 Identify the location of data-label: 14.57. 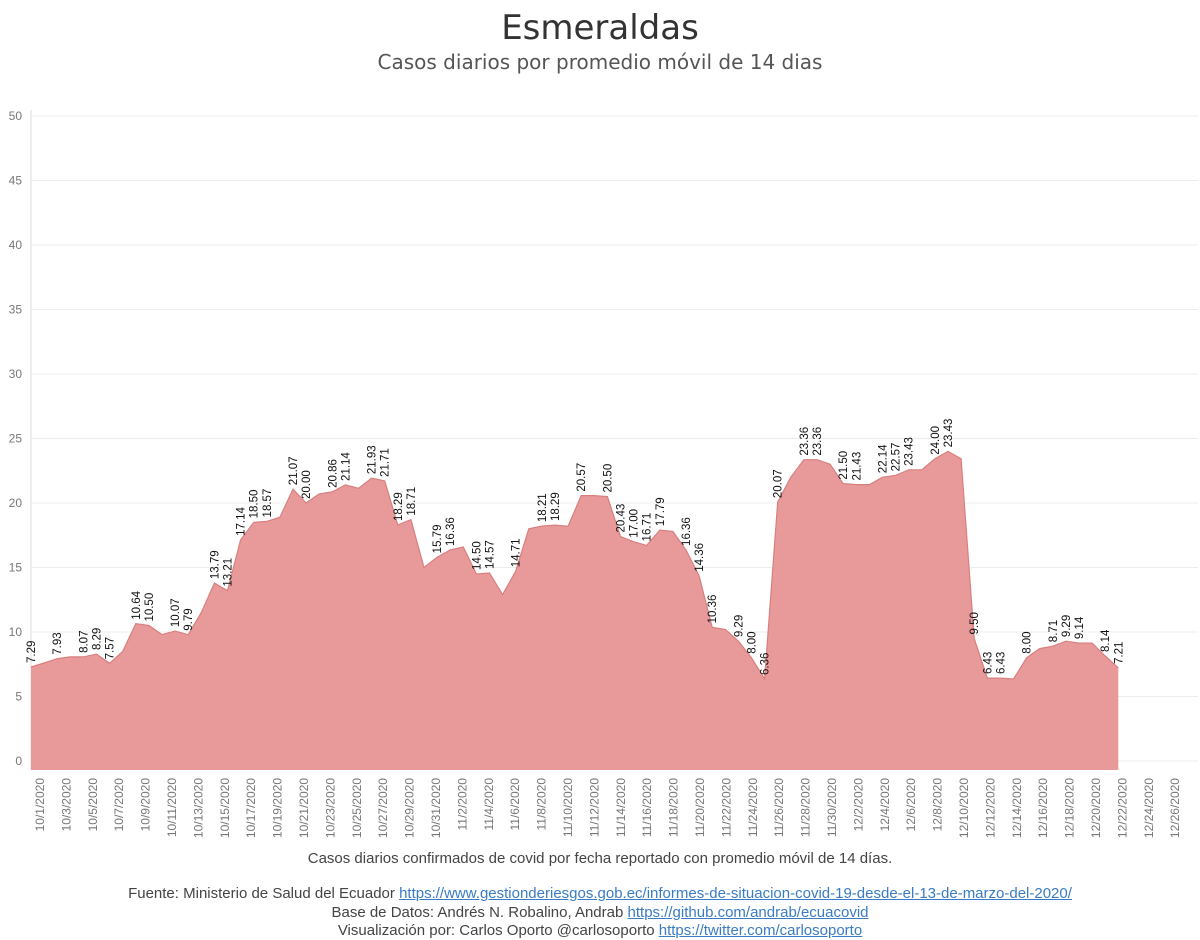
(491, 554).